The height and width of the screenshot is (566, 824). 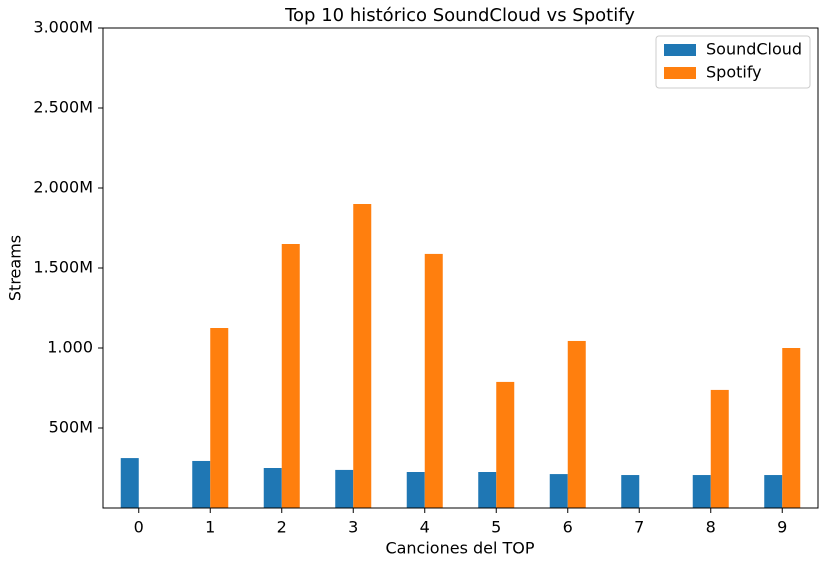 I want to click on x-tick-label: 2, so click(x=282, y=527).